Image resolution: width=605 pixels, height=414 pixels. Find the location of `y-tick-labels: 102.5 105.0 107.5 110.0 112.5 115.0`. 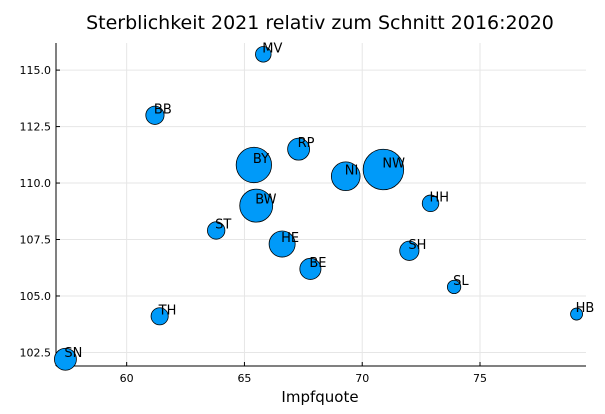

y-tick-labels: 102.5 105.0 107.5 110.0 112.5 115.0 is located at coordinates (40, 211).